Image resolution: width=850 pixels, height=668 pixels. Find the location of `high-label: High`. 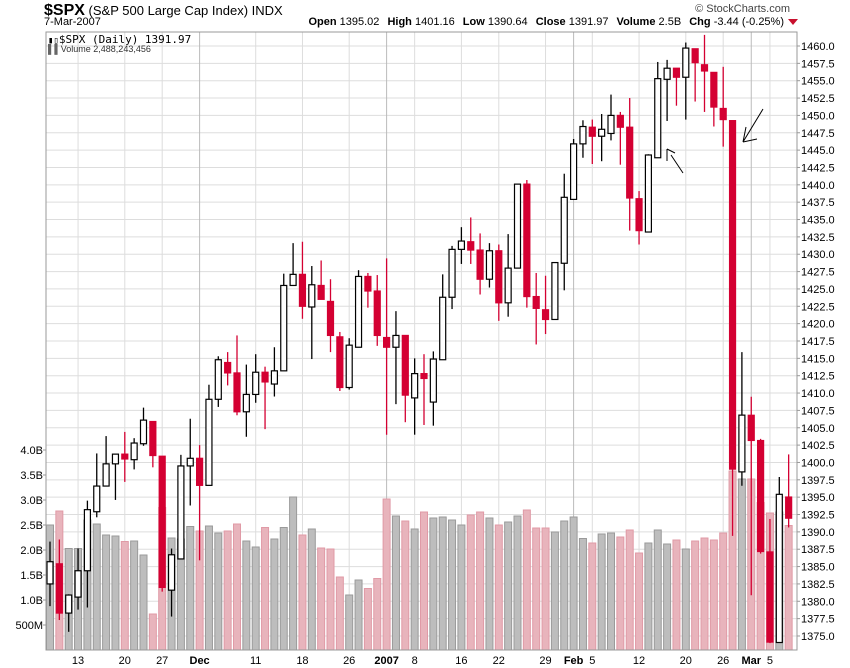

high-label: High is located at coordinates (399, 22).